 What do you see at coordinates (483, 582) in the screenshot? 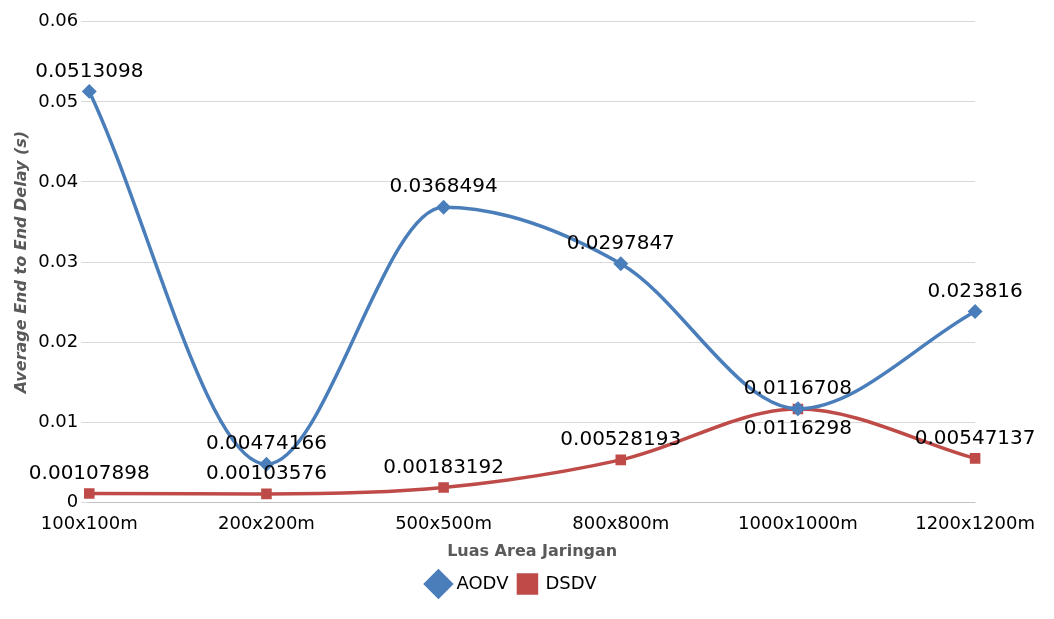
I see `legend-label: AODV` at bounding box center [483, 582].